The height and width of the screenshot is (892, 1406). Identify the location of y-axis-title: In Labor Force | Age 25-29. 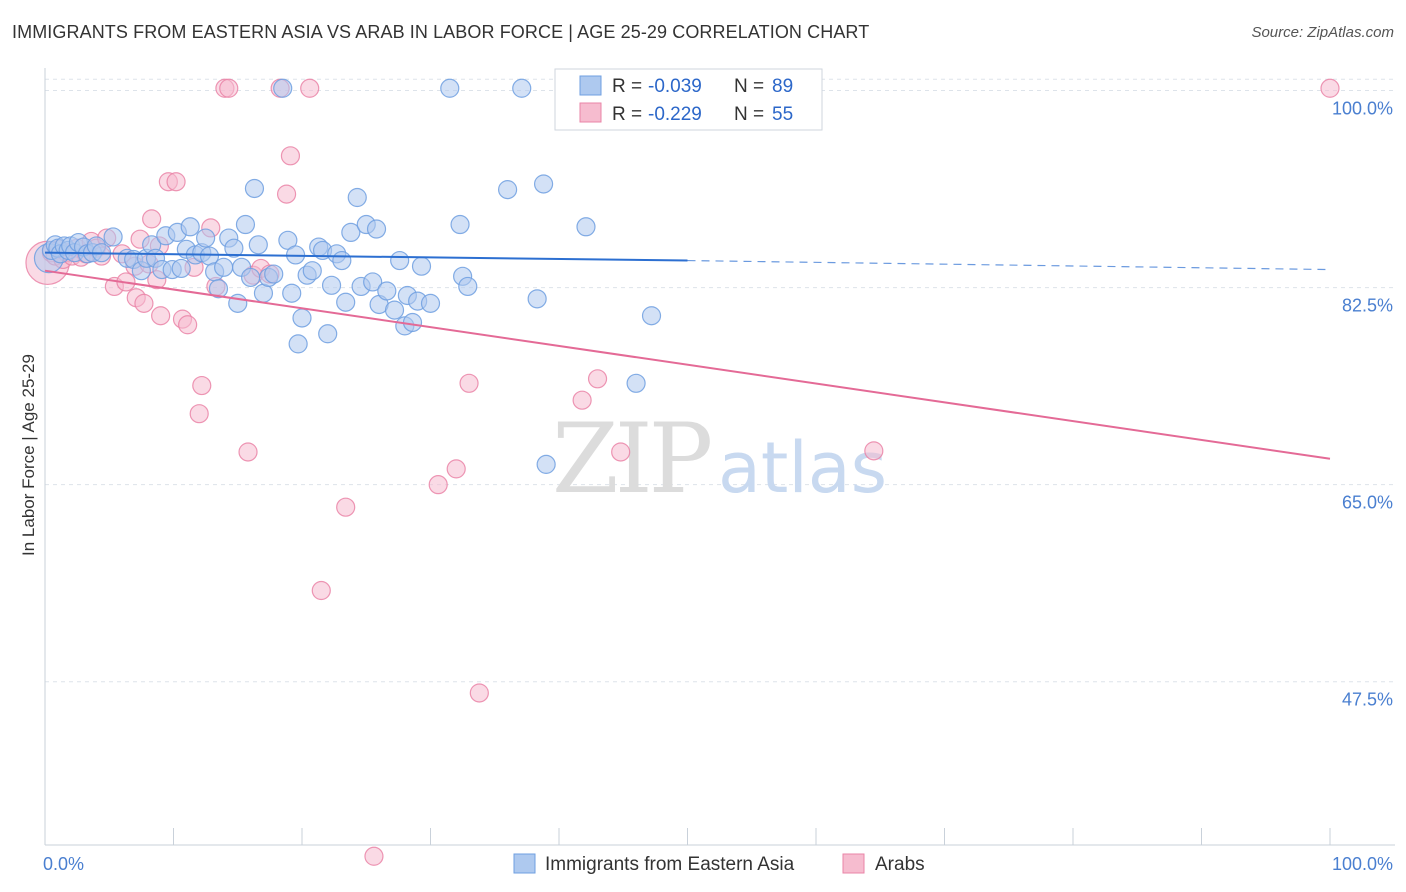
(28, 455).